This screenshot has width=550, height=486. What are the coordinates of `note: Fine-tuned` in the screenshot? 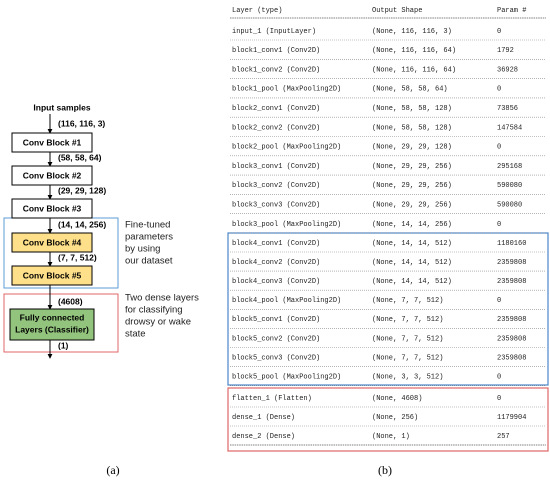 It's located at (147, 225).